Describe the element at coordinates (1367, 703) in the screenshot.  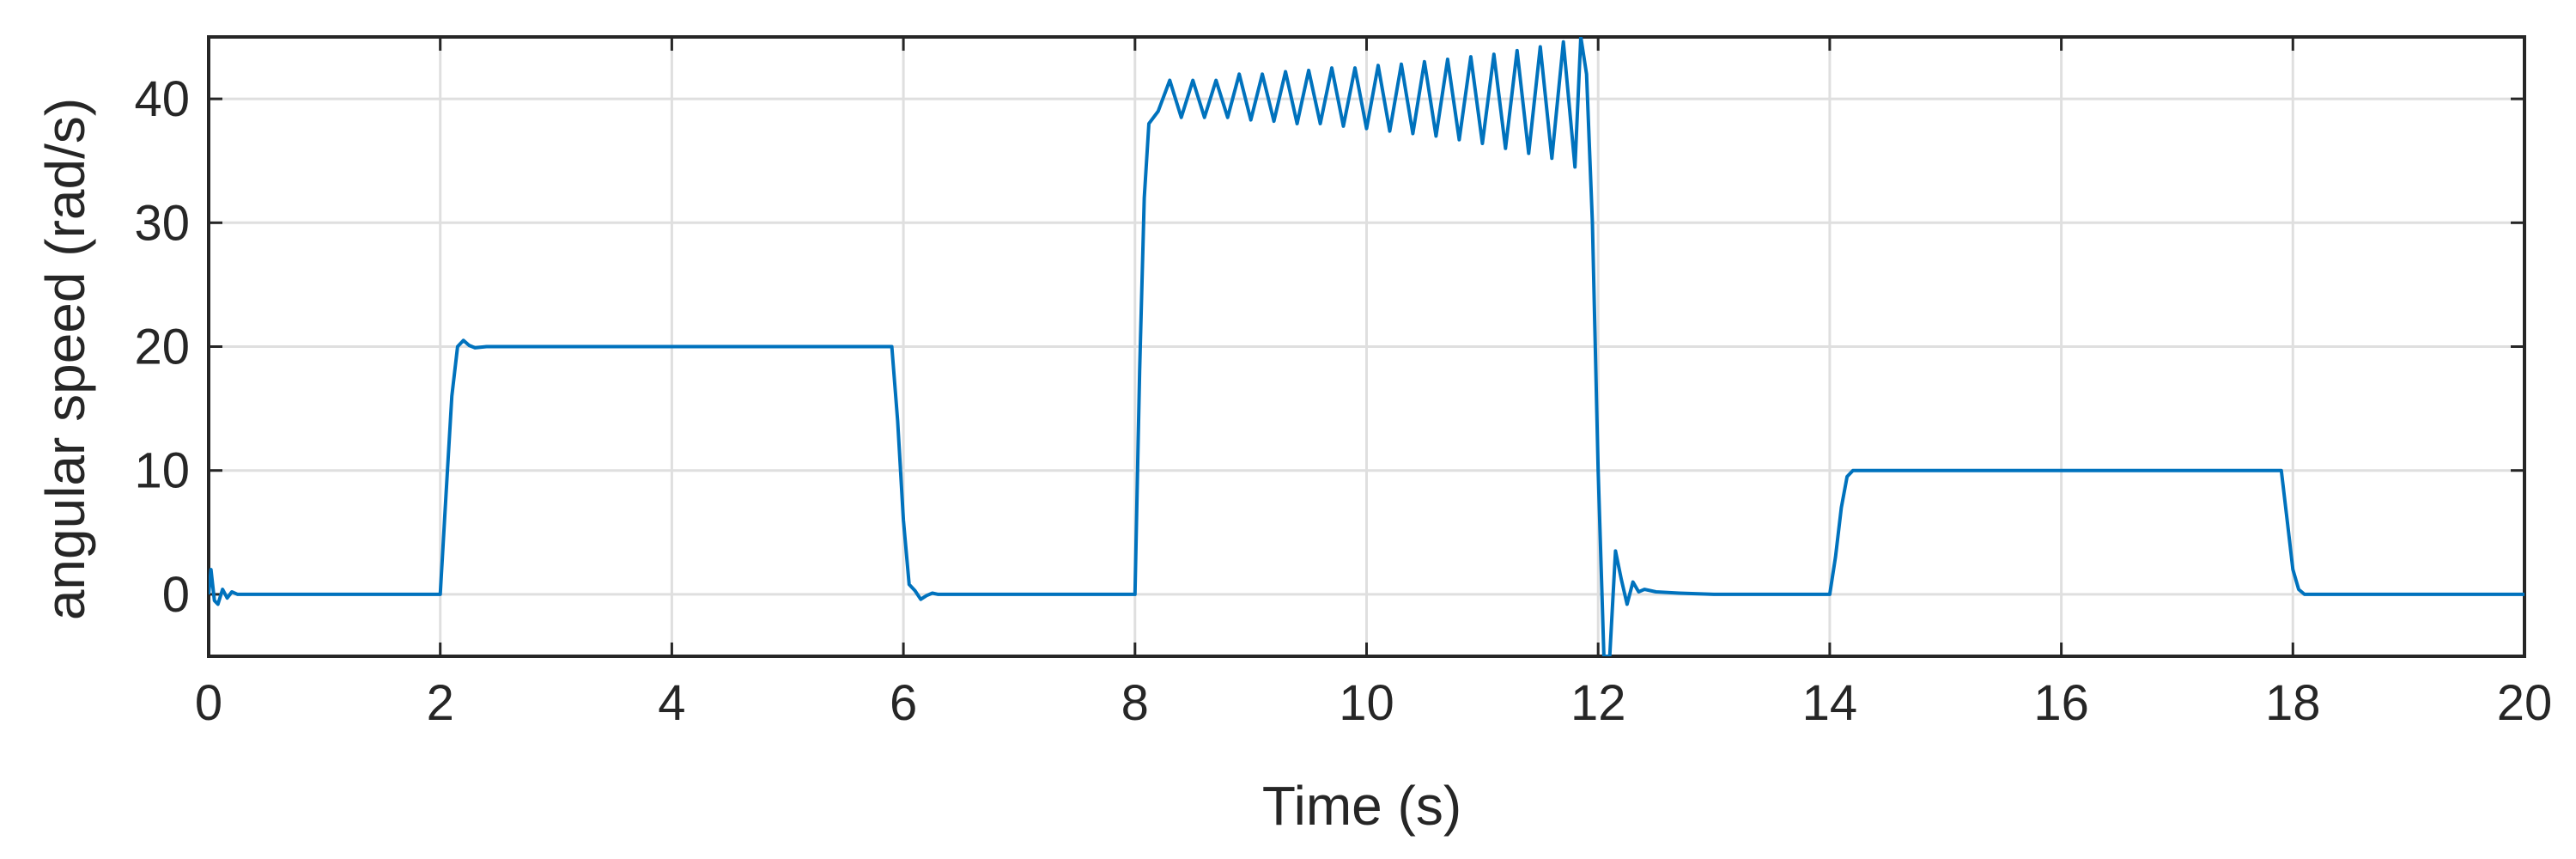
I see `x-tick-label: 10` at that location.